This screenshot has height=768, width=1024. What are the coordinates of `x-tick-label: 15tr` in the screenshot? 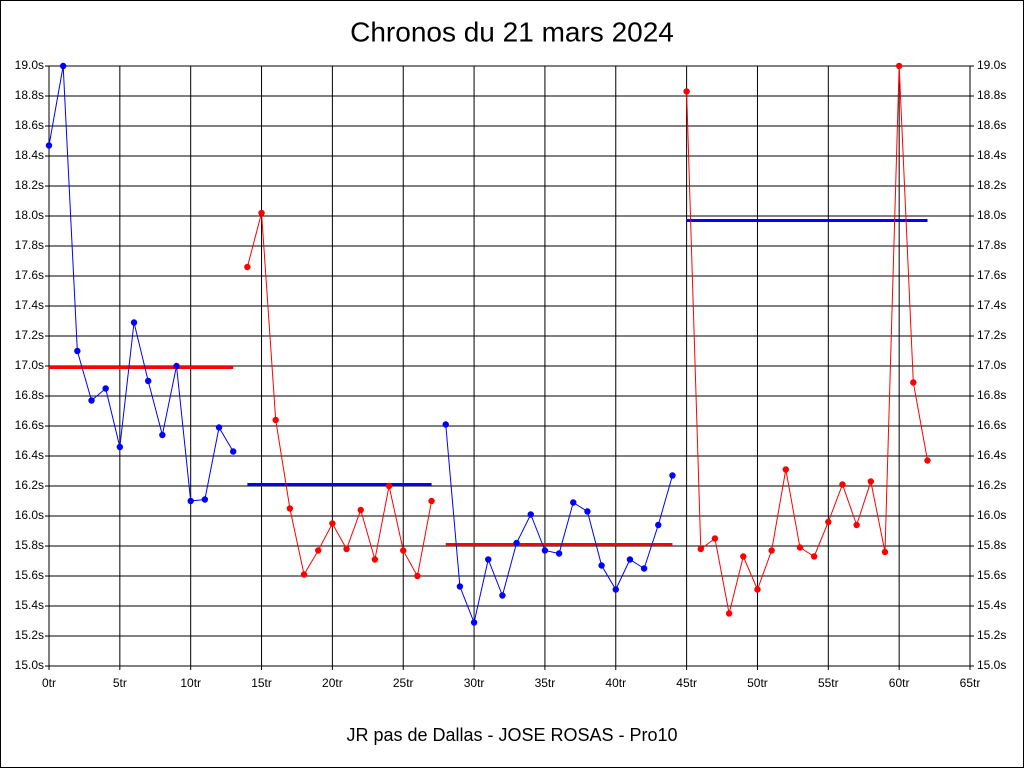 It's located at (261, 683).